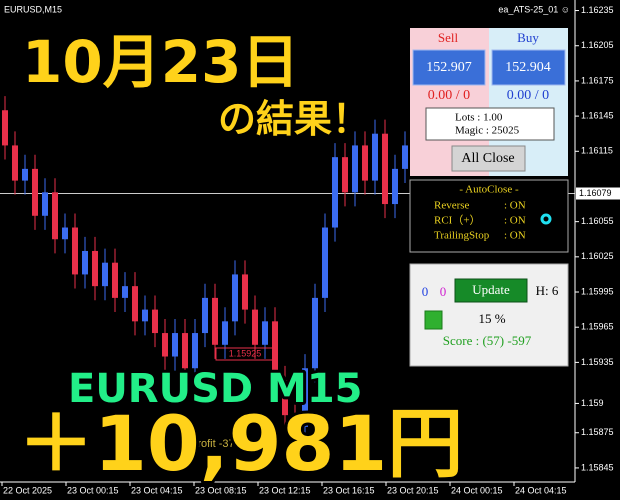  I want to click on buy-button, so click(528, 67).